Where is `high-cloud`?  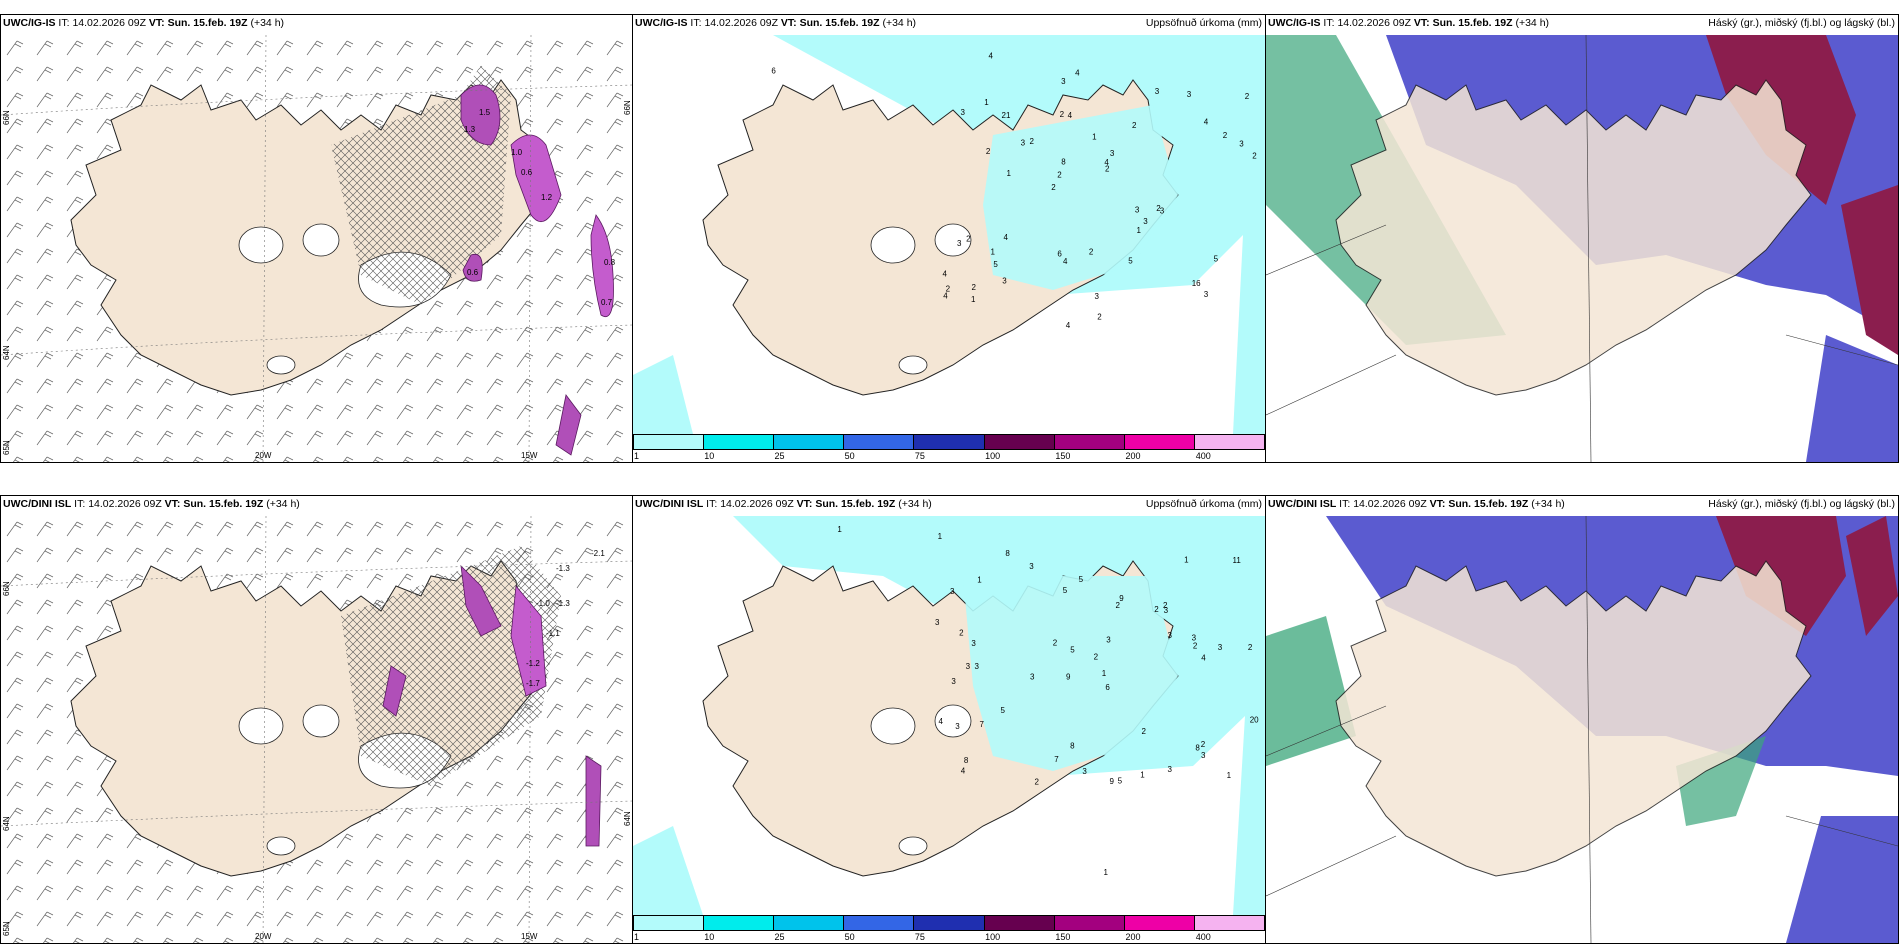 high-cloud is located at coordinates (1781, 576).